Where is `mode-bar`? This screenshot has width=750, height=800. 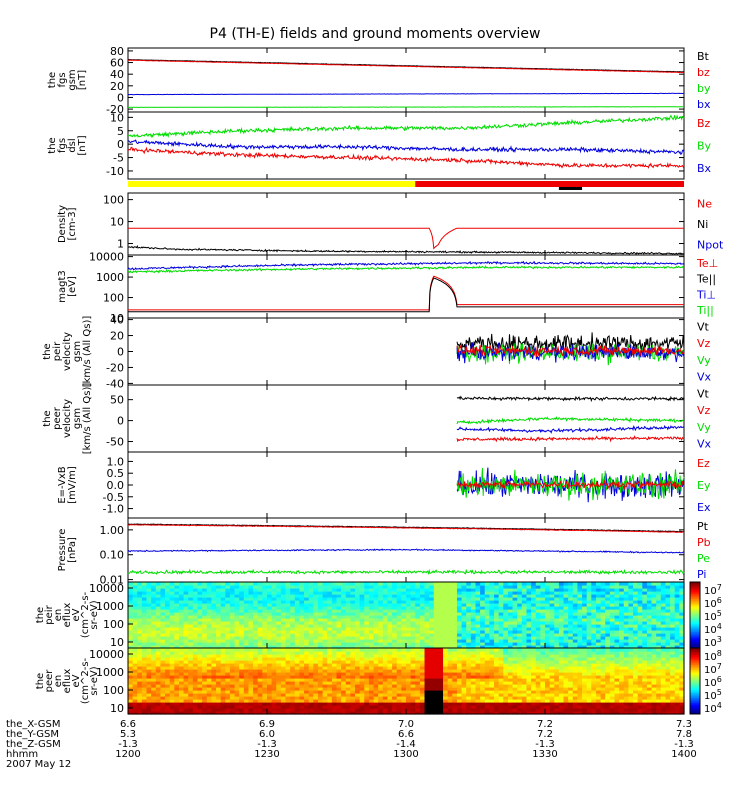 mode-bar is located at coordinates (406, 185).